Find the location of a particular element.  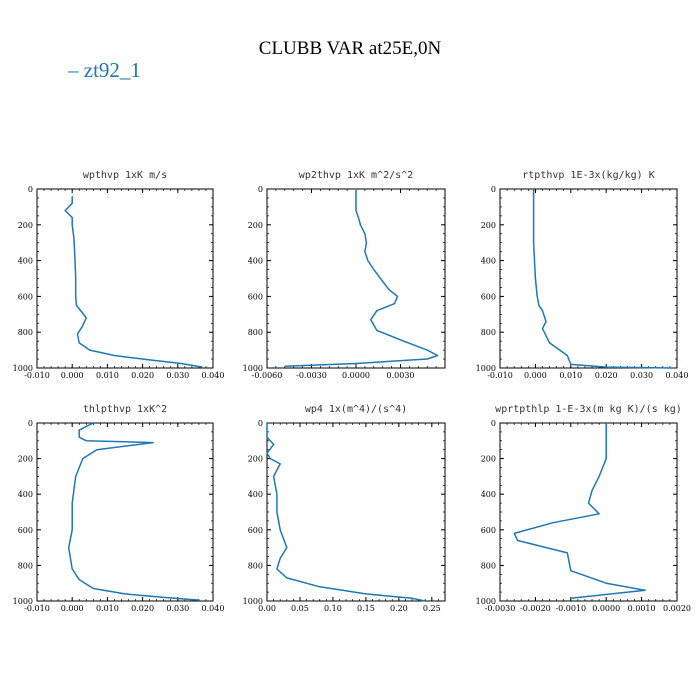

legend-label: zt92_1 is located at coordinates (112, 70).